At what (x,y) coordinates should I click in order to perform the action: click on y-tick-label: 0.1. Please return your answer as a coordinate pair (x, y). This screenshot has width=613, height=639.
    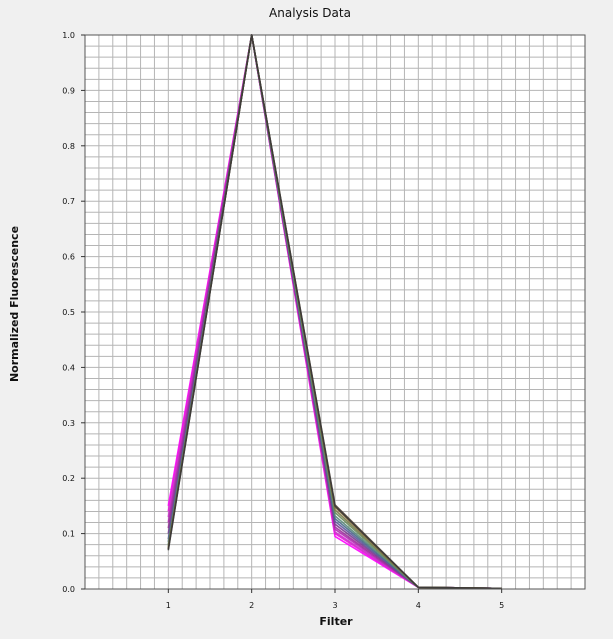
    Looking at the image, I should click on (68, 534).